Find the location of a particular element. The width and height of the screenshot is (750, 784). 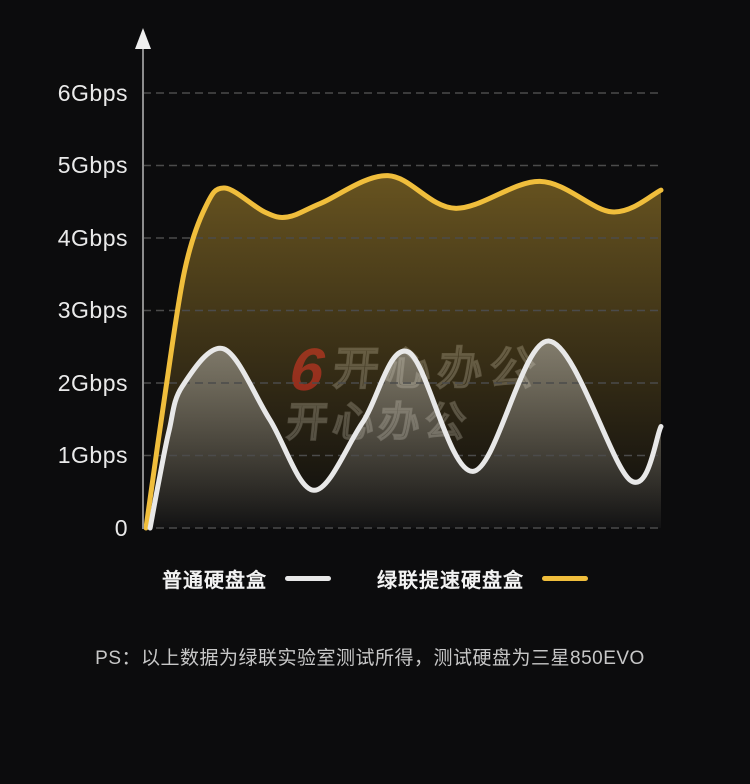

legend-item-normal-enclosure: 普通硬盘盒 is located at coordinates (246, 578).